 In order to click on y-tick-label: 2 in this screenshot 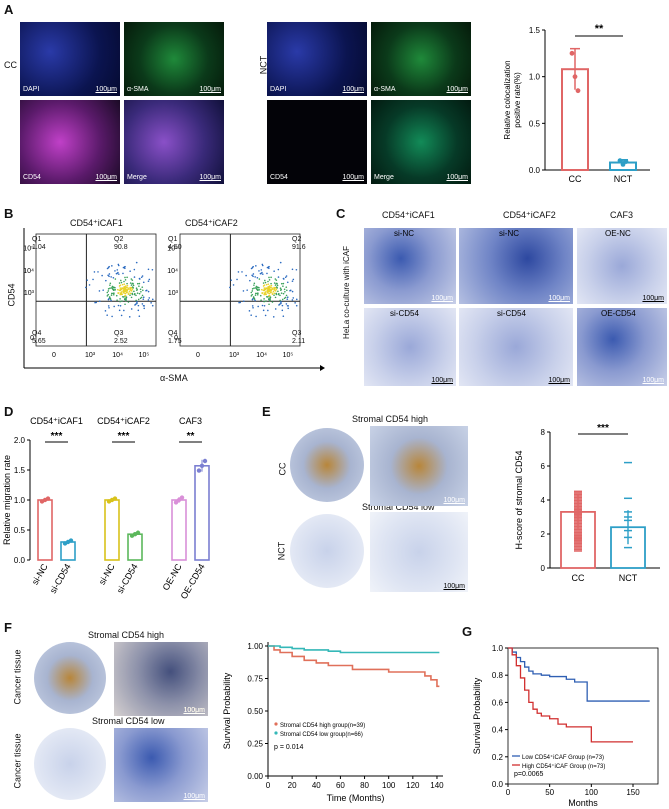, I will do `click(543, 534)`.